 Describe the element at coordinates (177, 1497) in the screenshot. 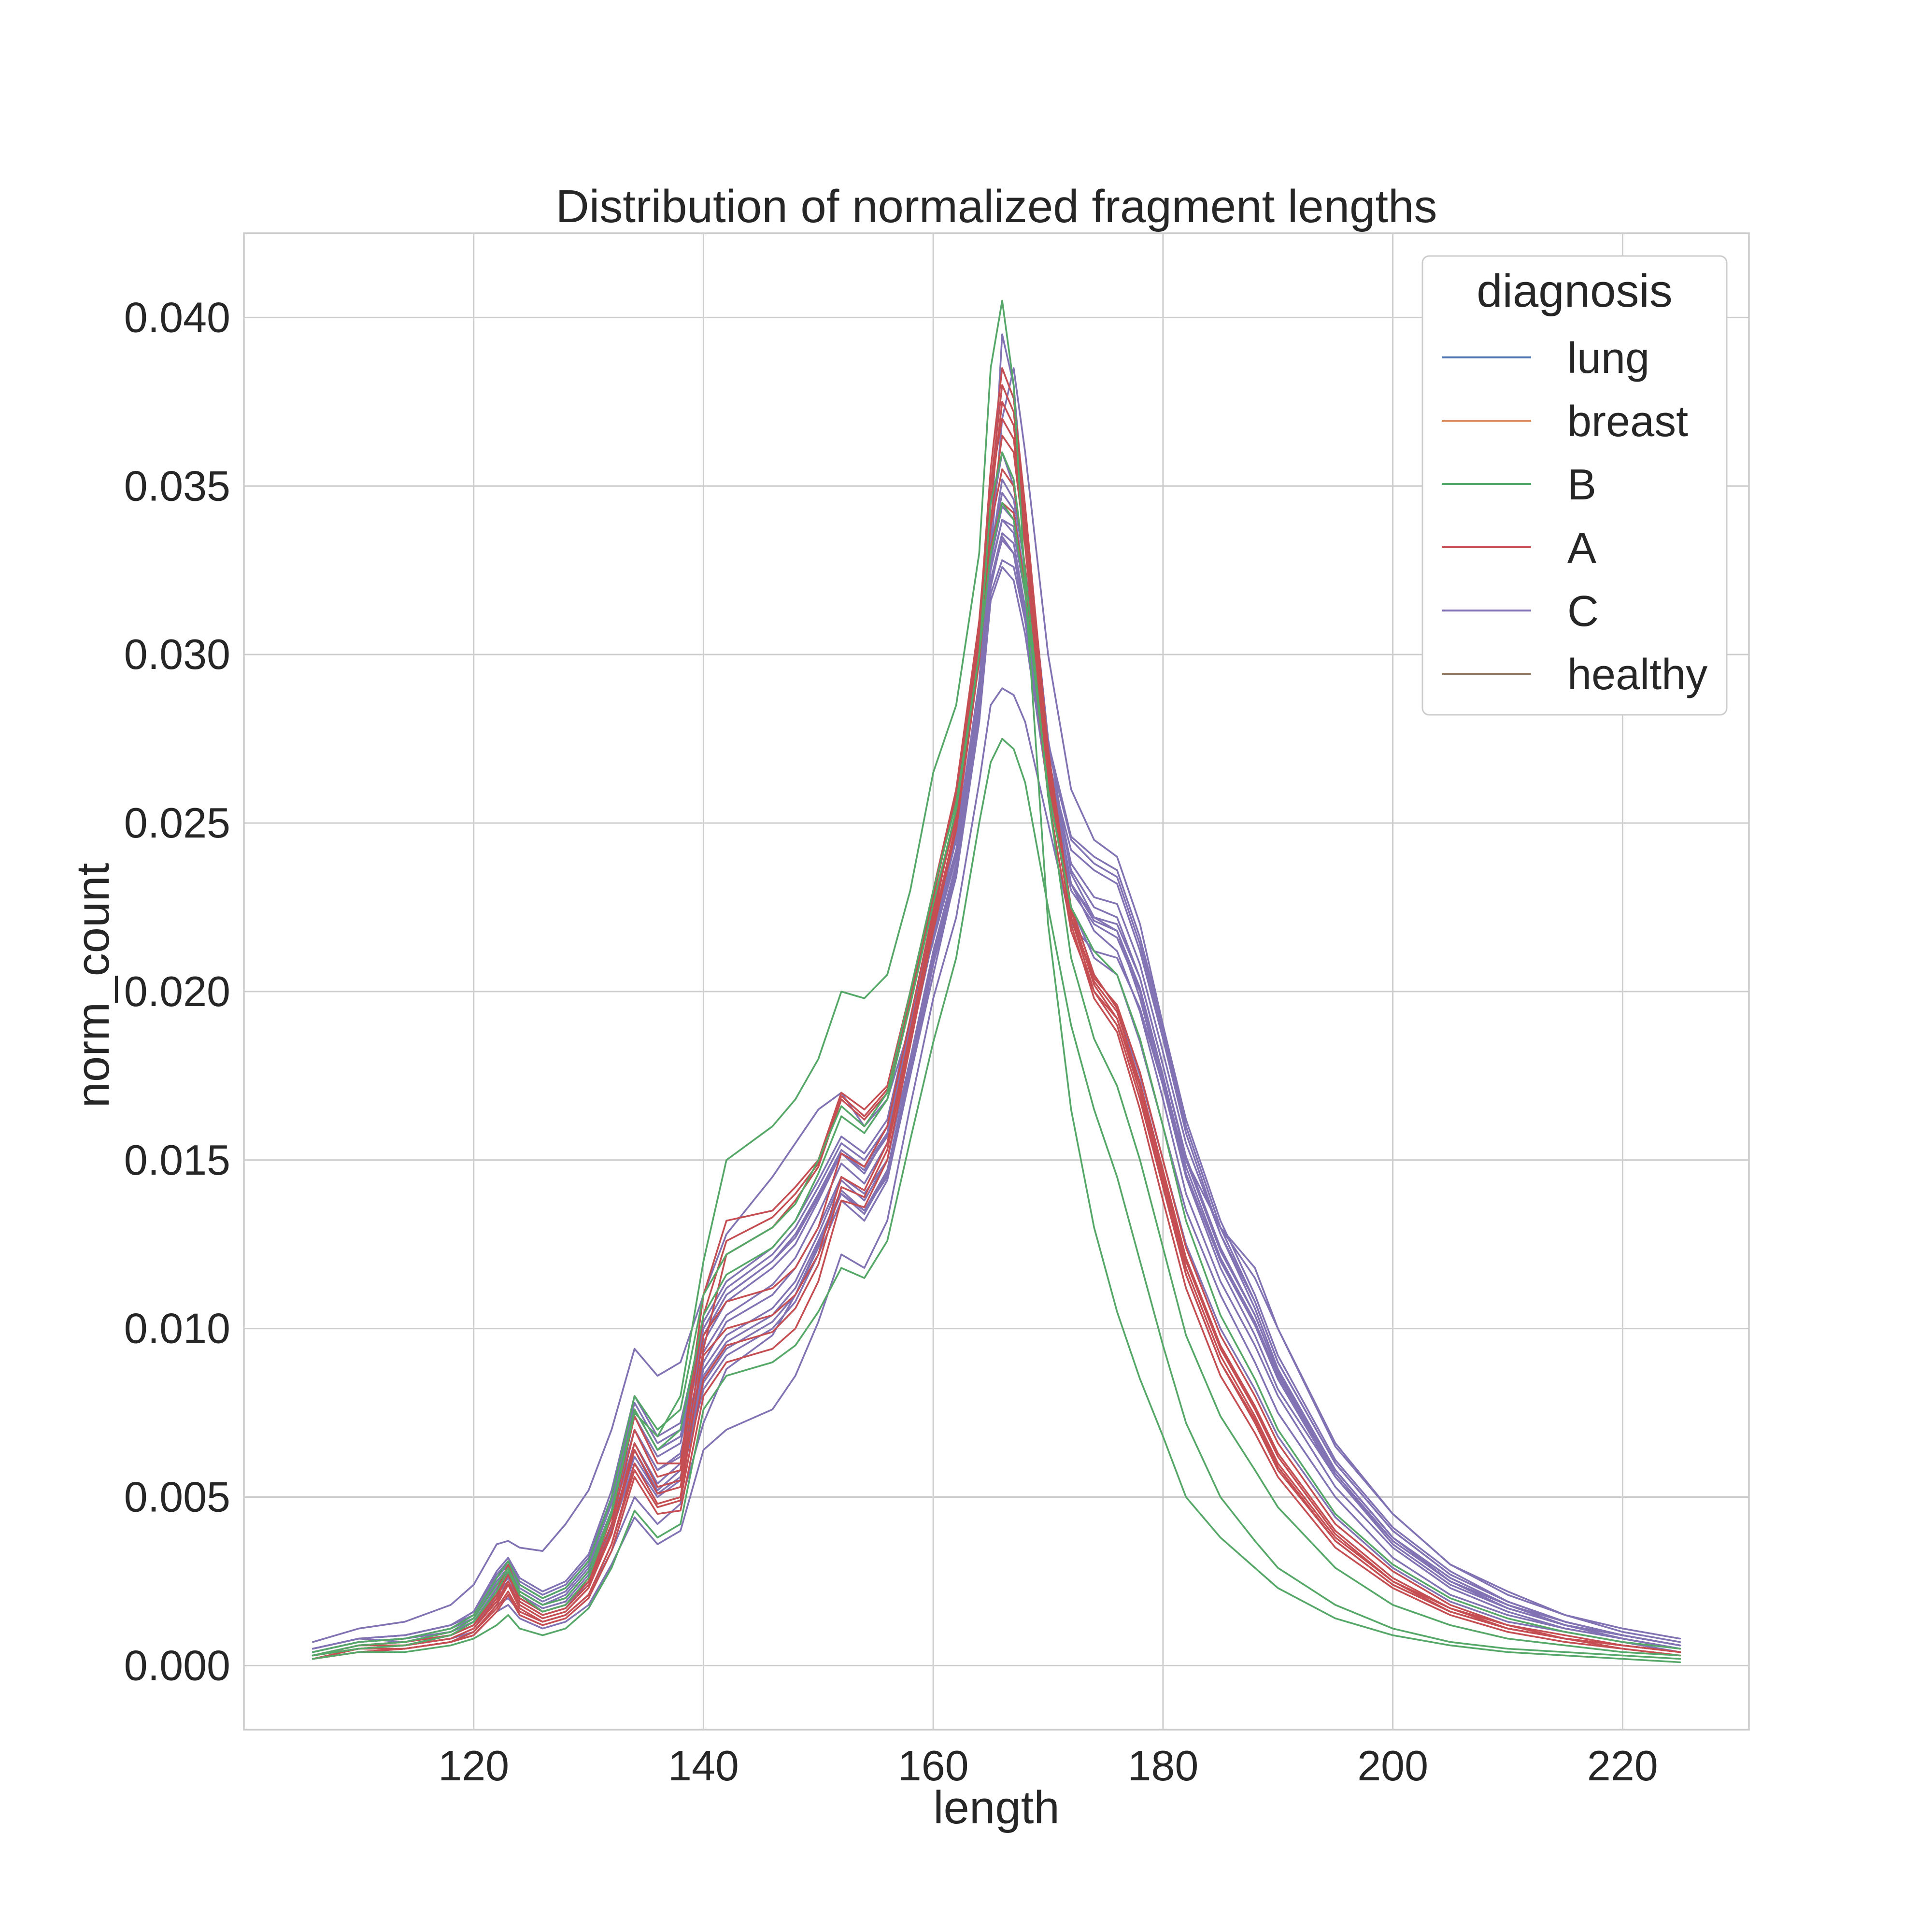

I see `y-tick-label: 0.005` at that location.